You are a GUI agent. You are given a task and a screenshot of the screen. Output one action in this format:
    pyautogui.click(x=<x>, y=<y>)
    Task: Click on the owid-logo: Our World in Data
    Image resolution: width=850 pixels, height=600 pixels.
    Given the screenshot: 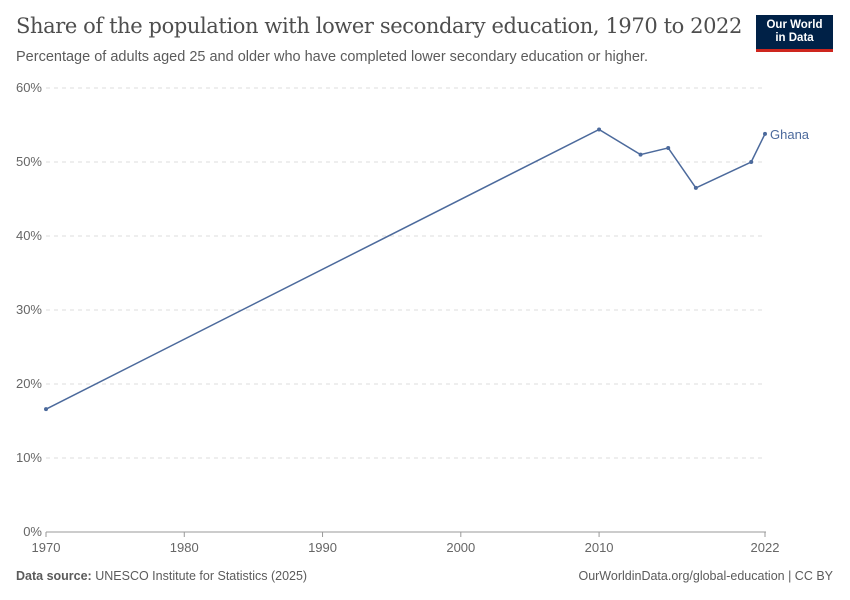 What is the action you would take?
    pyautogui.click(x=794, y=33)
    